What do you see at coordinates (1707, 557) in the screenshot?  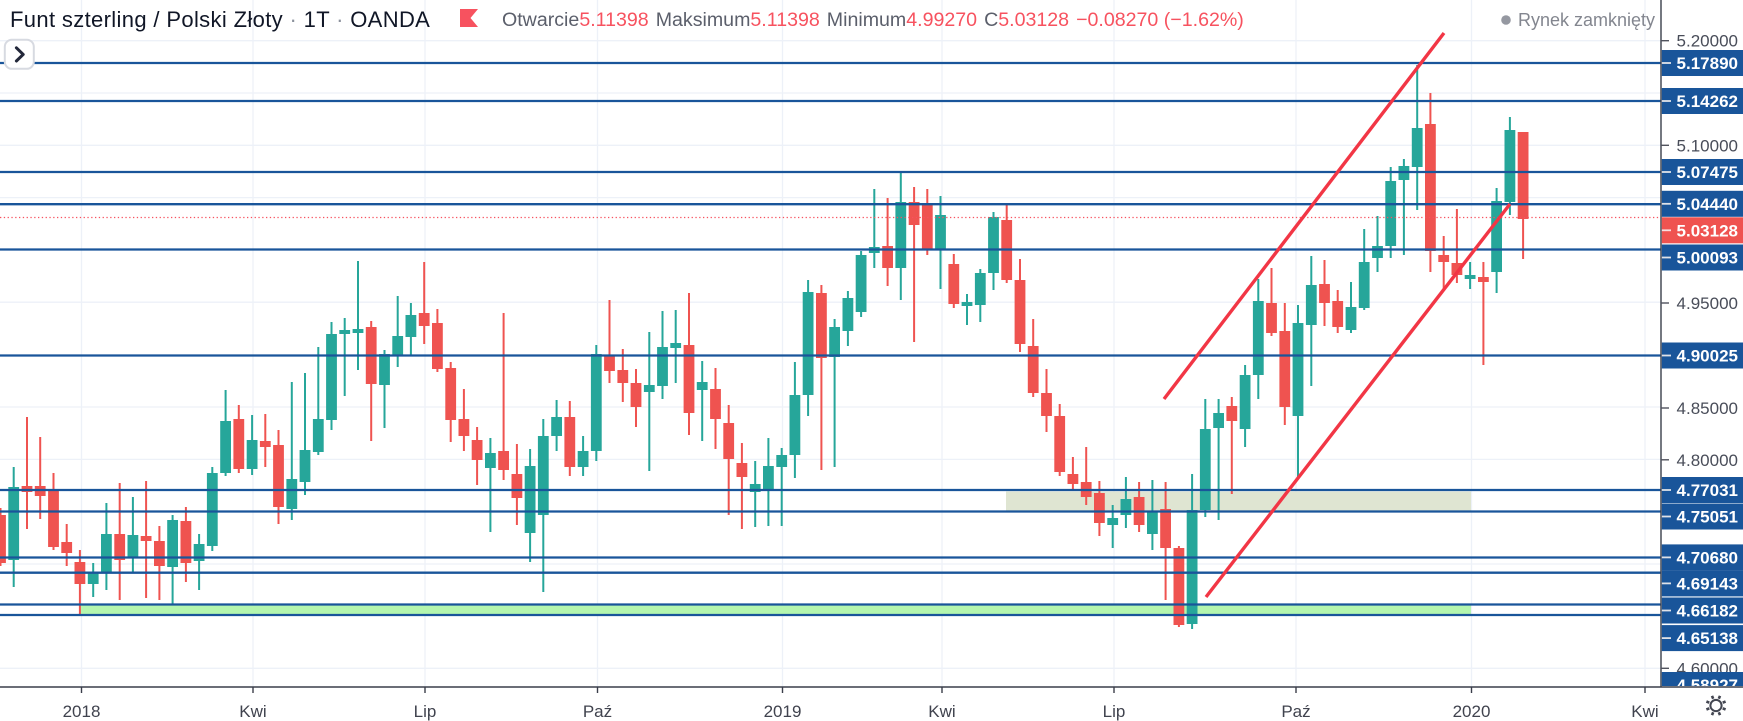 I see `svg-text: 4.70680` at bounding box center [1707, 557].